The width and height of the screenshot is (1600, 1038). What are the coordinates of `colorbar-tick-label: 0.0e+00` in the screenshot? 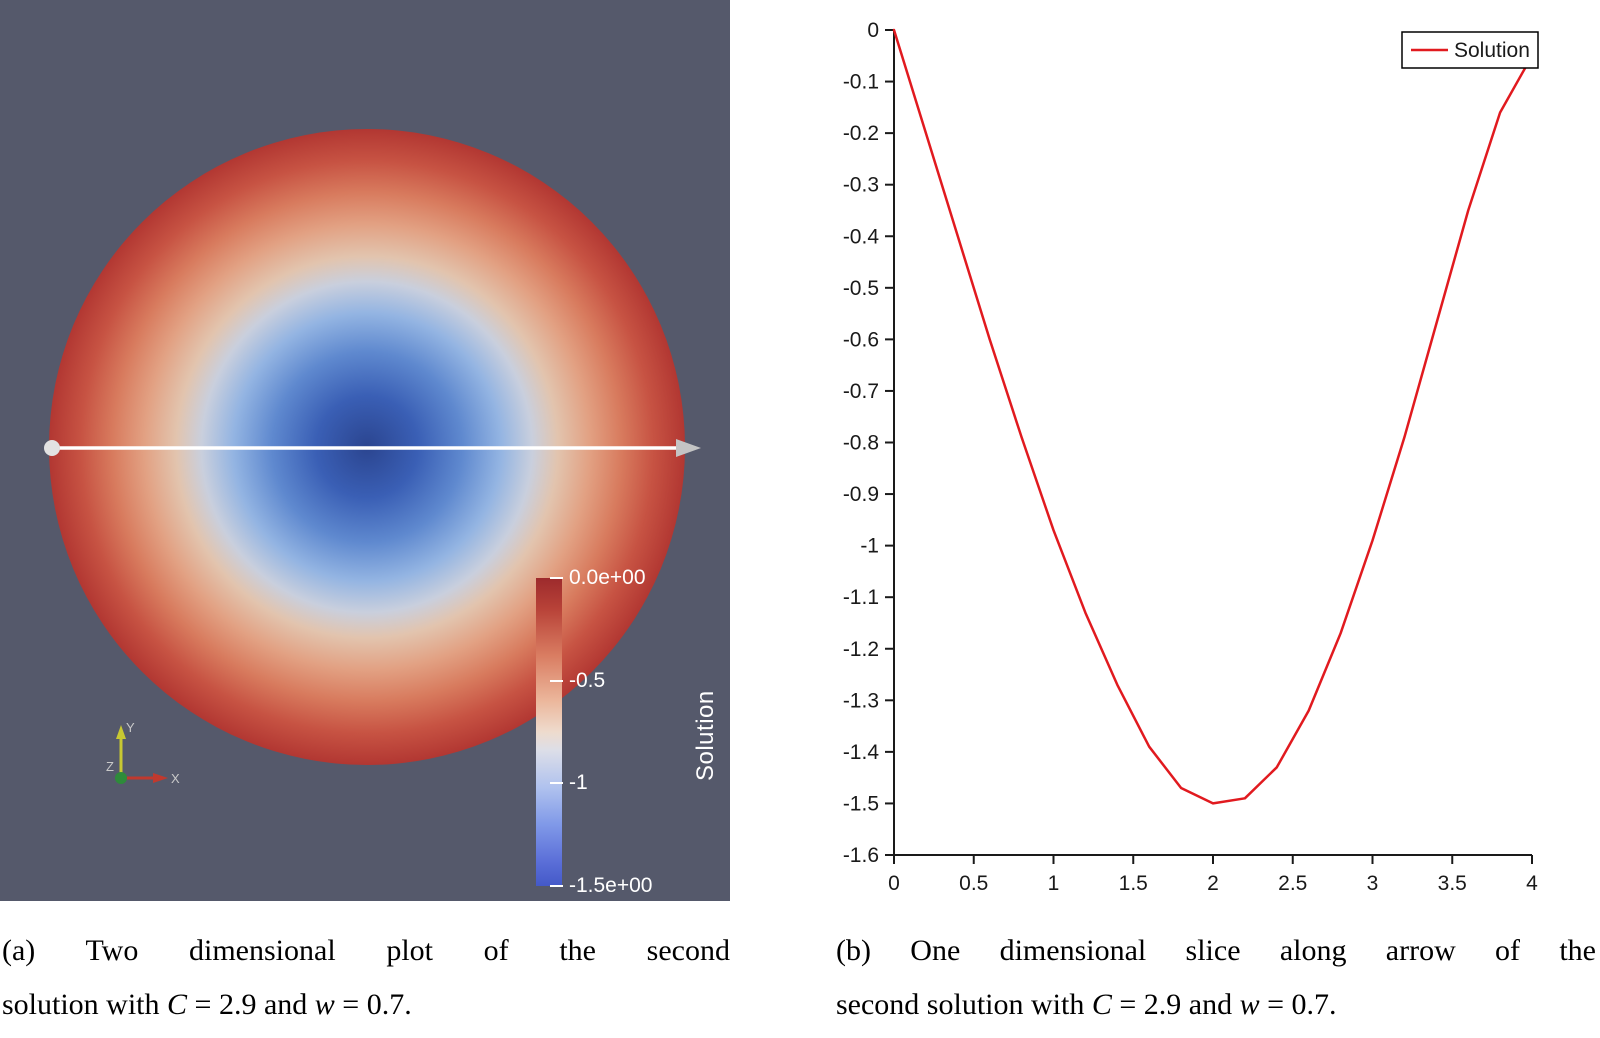 It's located at (598, 578).